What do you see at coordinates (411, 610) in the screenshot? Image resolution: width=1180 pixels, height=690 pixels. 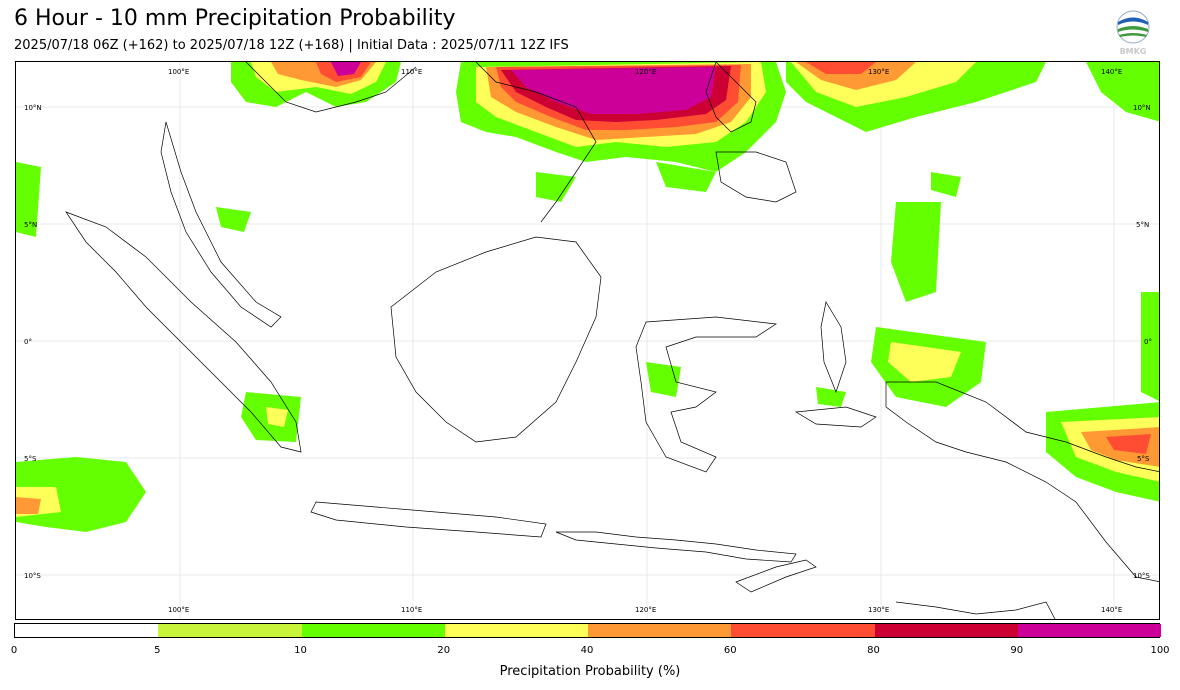 I see `lon-label-bottom: 110°E` at bounding box center [411, 610].